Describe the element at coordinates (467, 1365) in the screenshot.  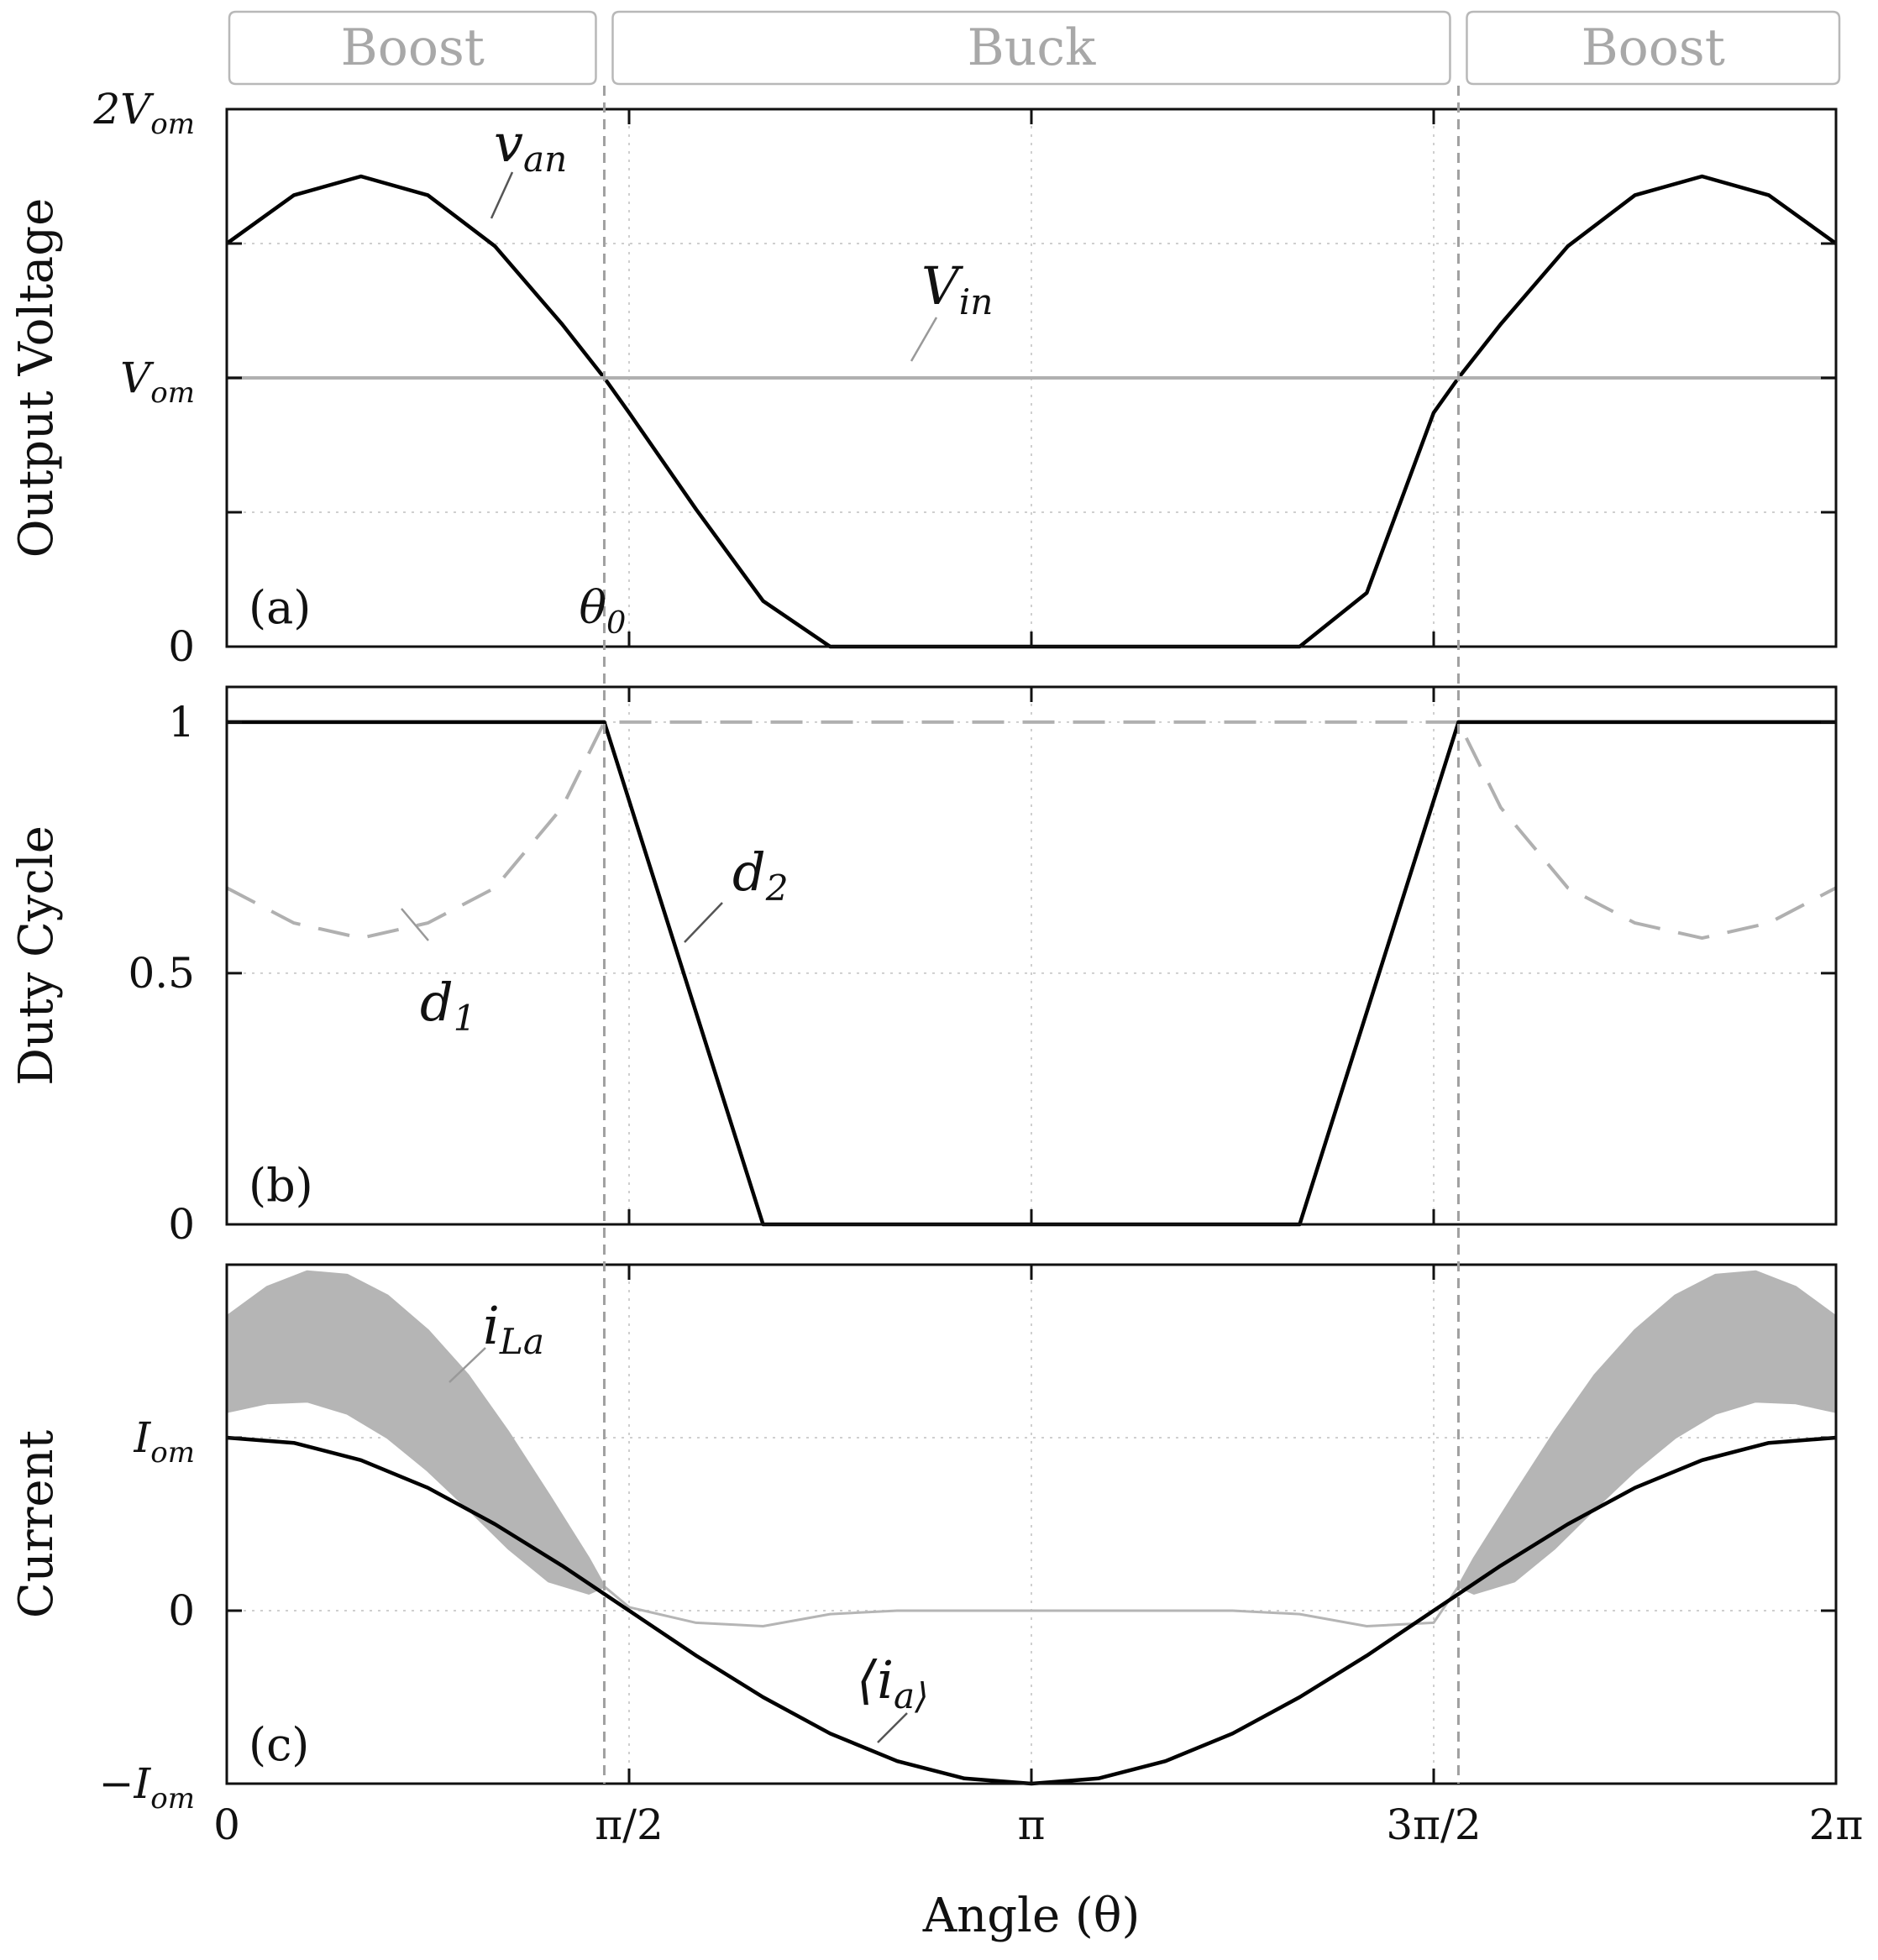
I see `leader-i-la` at that location.